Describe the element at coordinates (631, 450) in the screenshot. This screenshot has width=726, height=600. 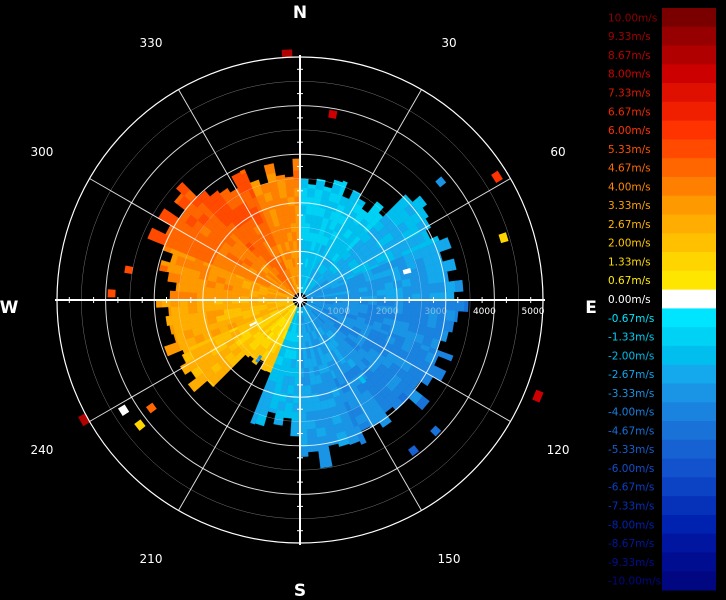
I see `colorbar-label: -5.33m/s` at that location.